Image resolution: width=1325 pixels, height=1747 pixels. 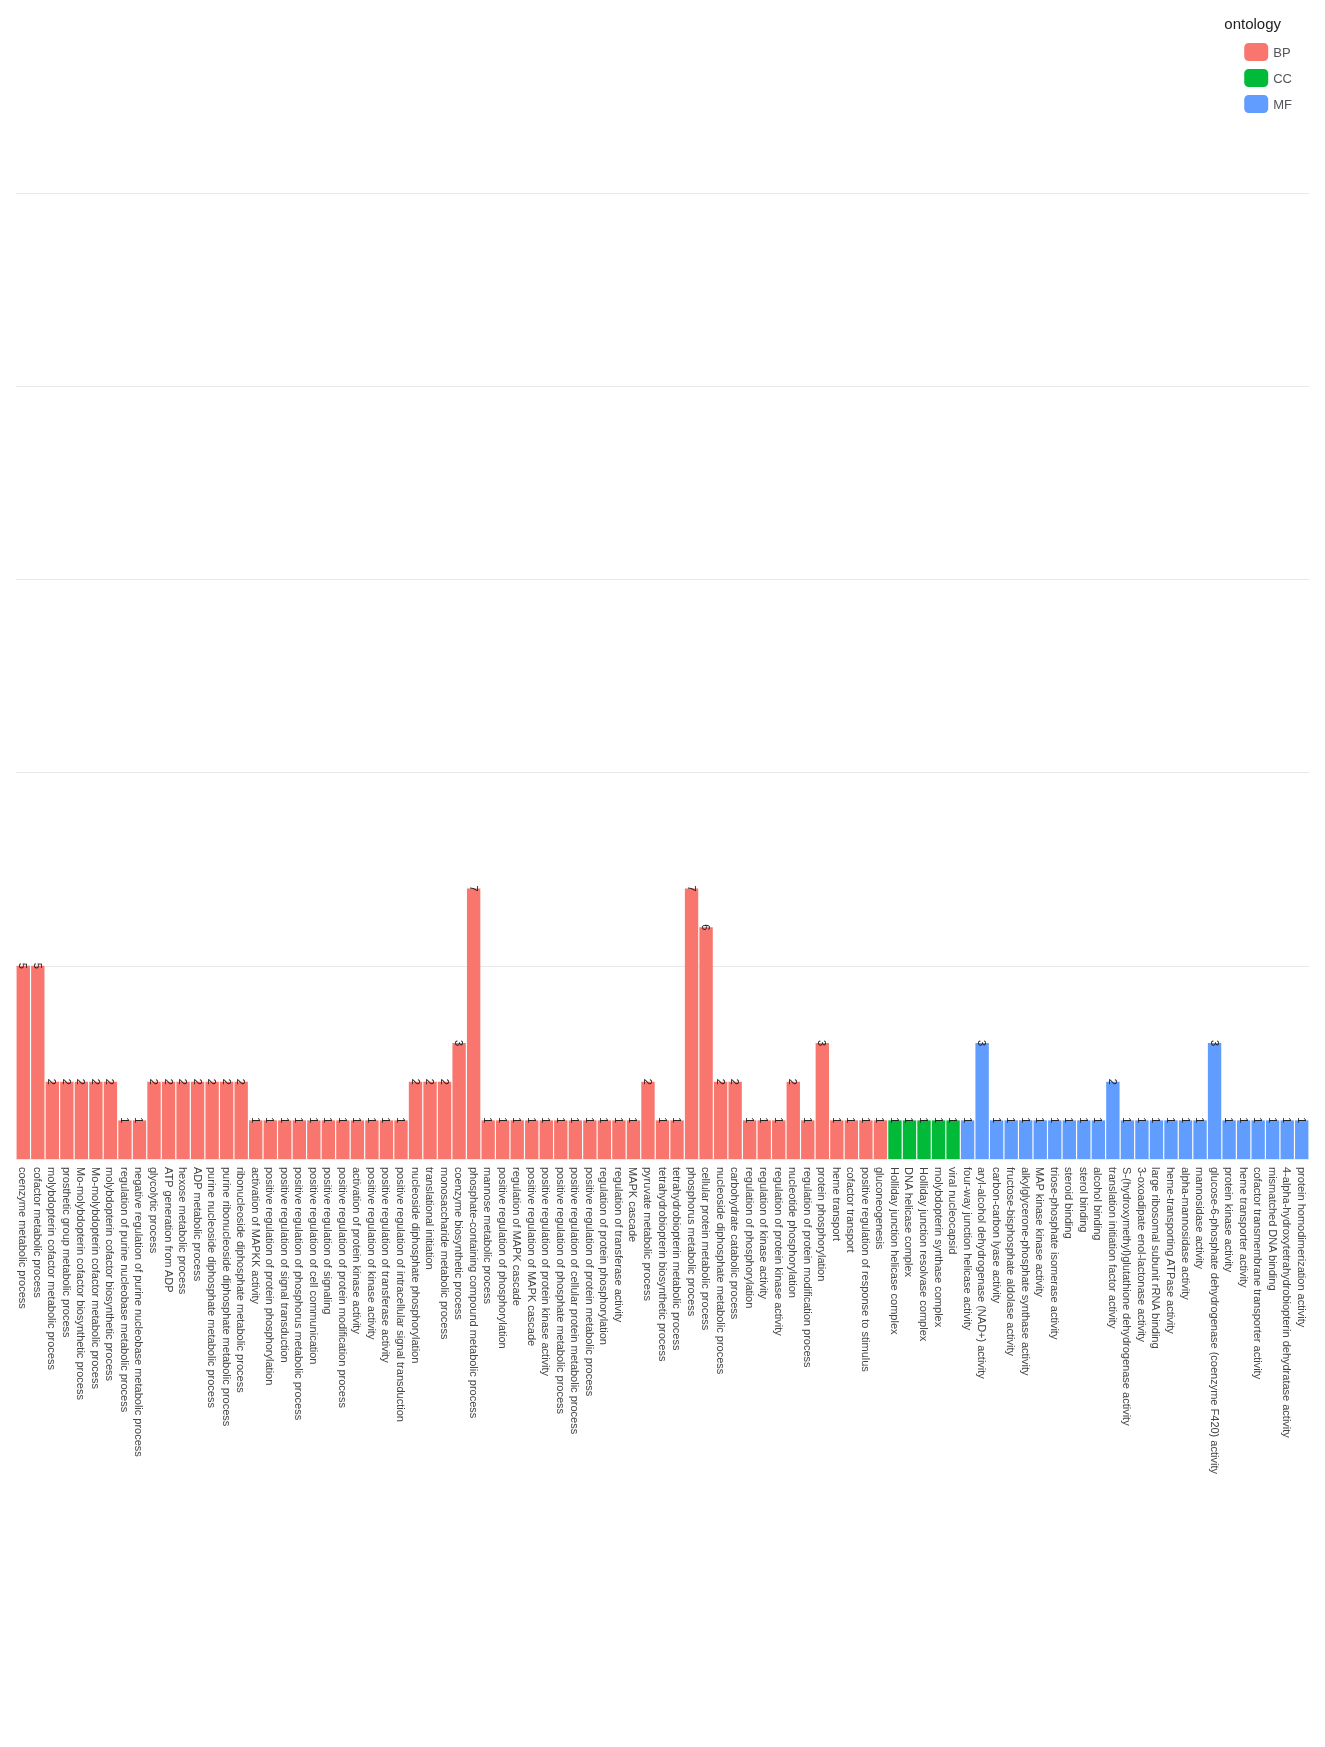 What do you see at coordinates (880, 1209) in the screenshot?
I see `x-tick-label: gluconeogenesis` at bounding box center [880, 1209].